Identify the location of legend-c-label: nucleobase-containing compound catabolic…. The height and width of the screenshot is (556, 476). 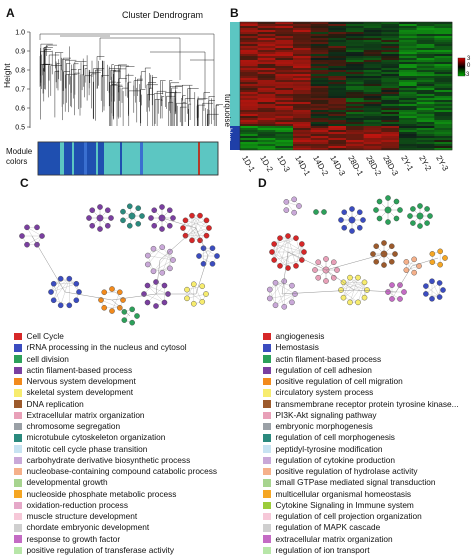
(122, 471).